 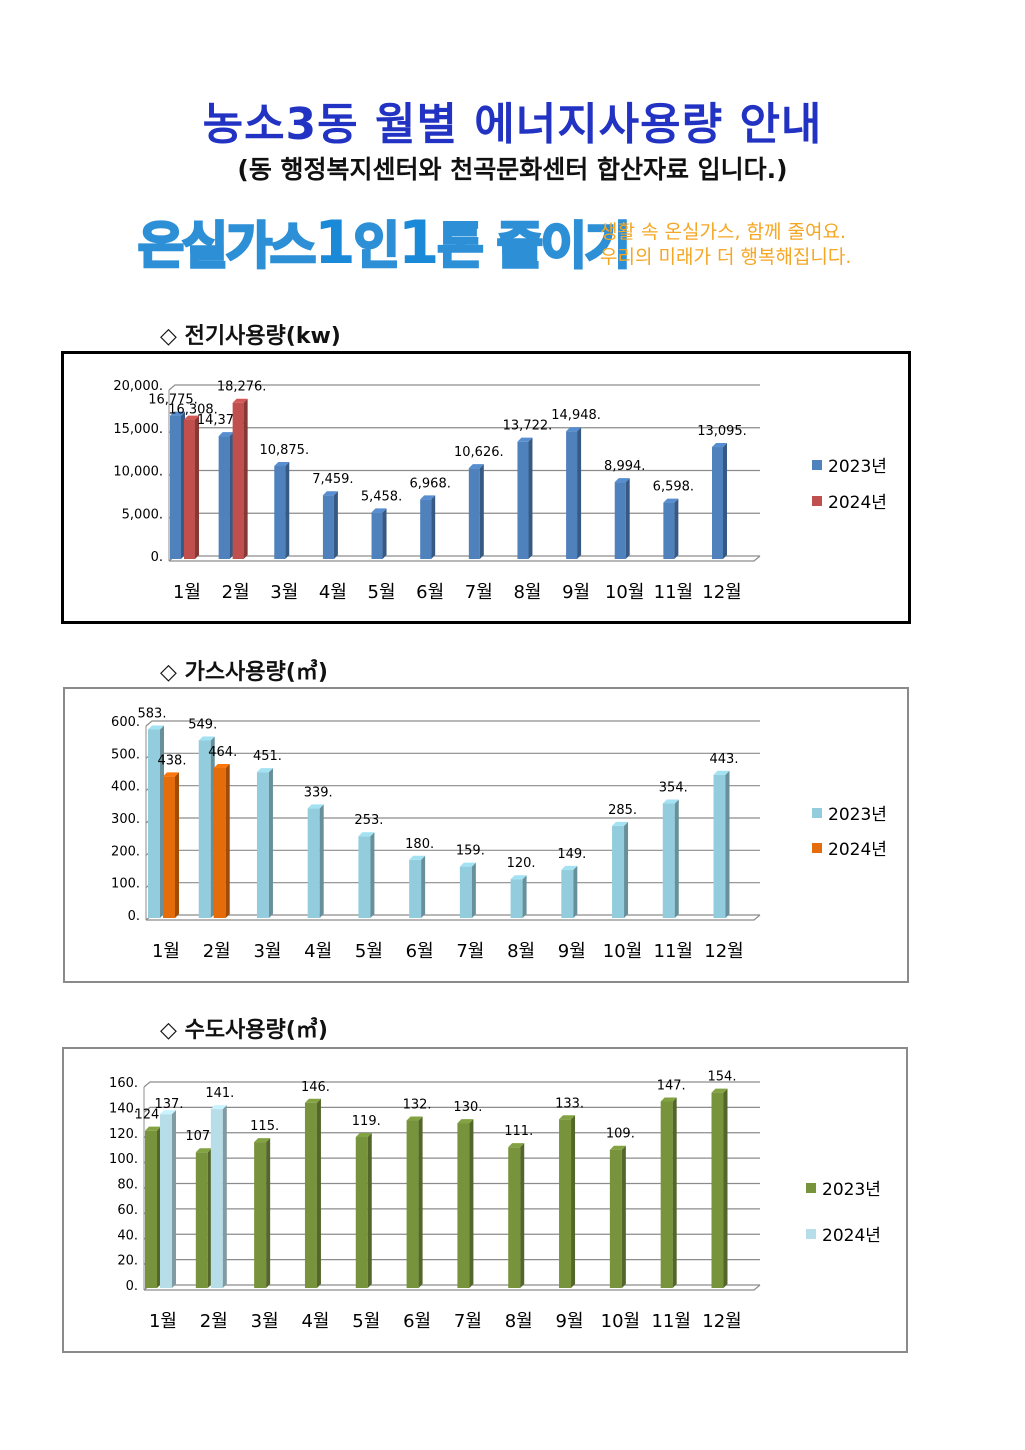 I want to click on data-label: 130., so click(x=467, y=1107).